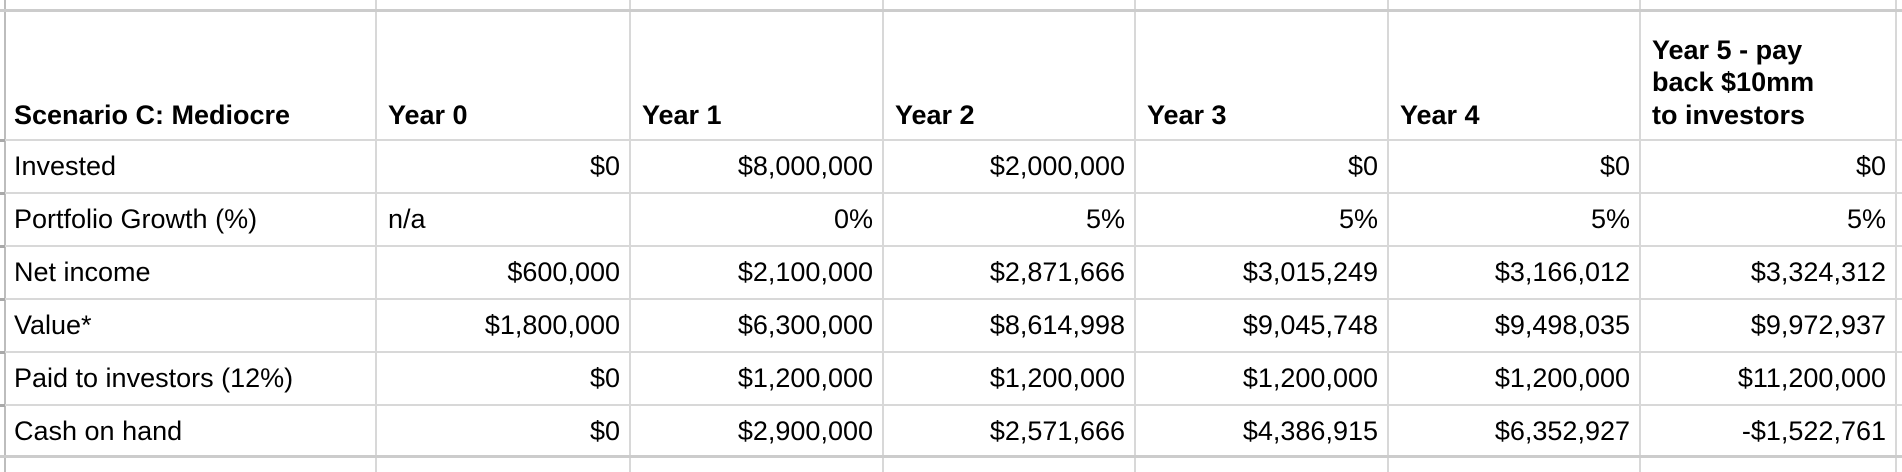 This screenshot has width=1902, height=472. Describe the element at coordinates (1562, 325) in the screenshot. I see `cell-value-year4: $9,498,035` at that location.